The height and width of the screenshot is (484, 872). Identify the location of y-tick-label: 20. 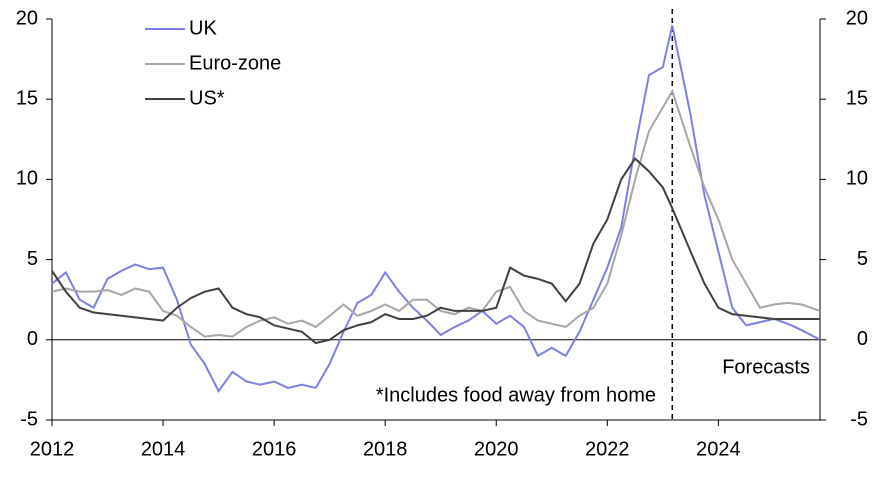
(27, 18).